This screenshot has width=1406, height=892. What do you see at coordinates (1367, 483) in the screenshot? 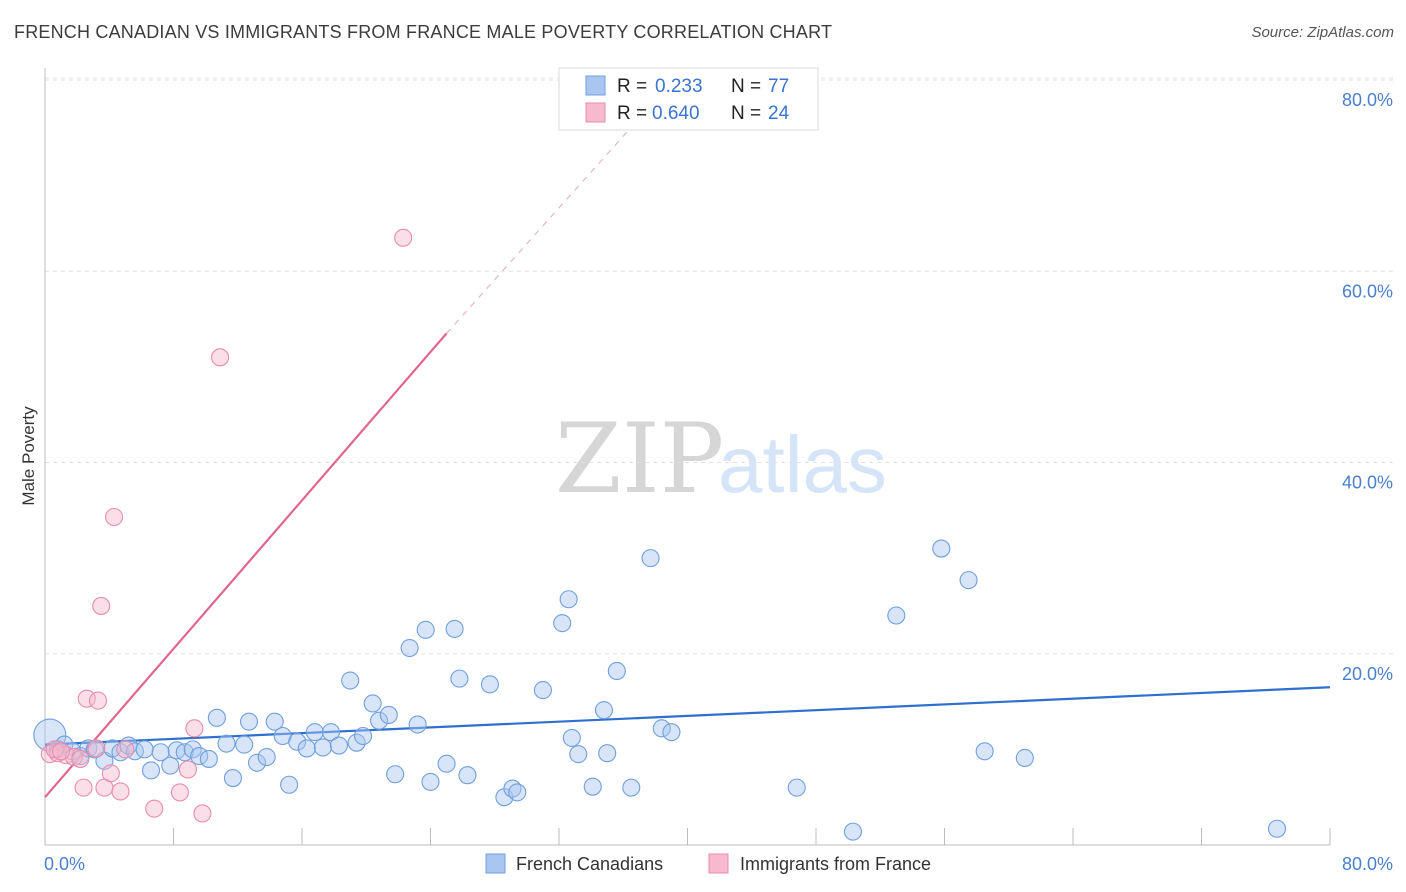
I see `y-tick-label: 40.0%` at bounding box center [1367, 483].